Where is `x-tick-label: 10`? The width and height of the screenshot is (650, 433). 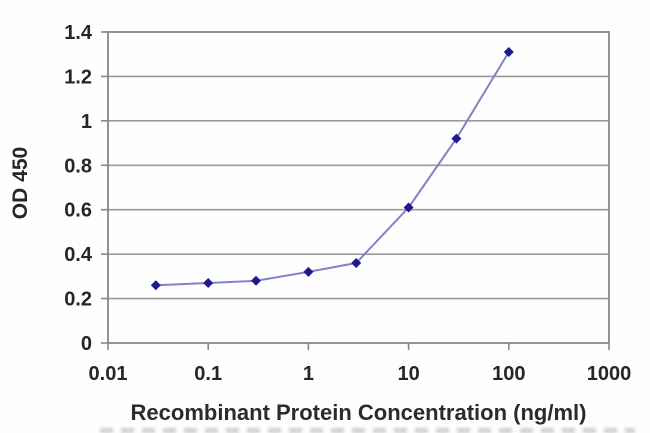
x-tick-label: 10 is located at coordinates (408, 374).